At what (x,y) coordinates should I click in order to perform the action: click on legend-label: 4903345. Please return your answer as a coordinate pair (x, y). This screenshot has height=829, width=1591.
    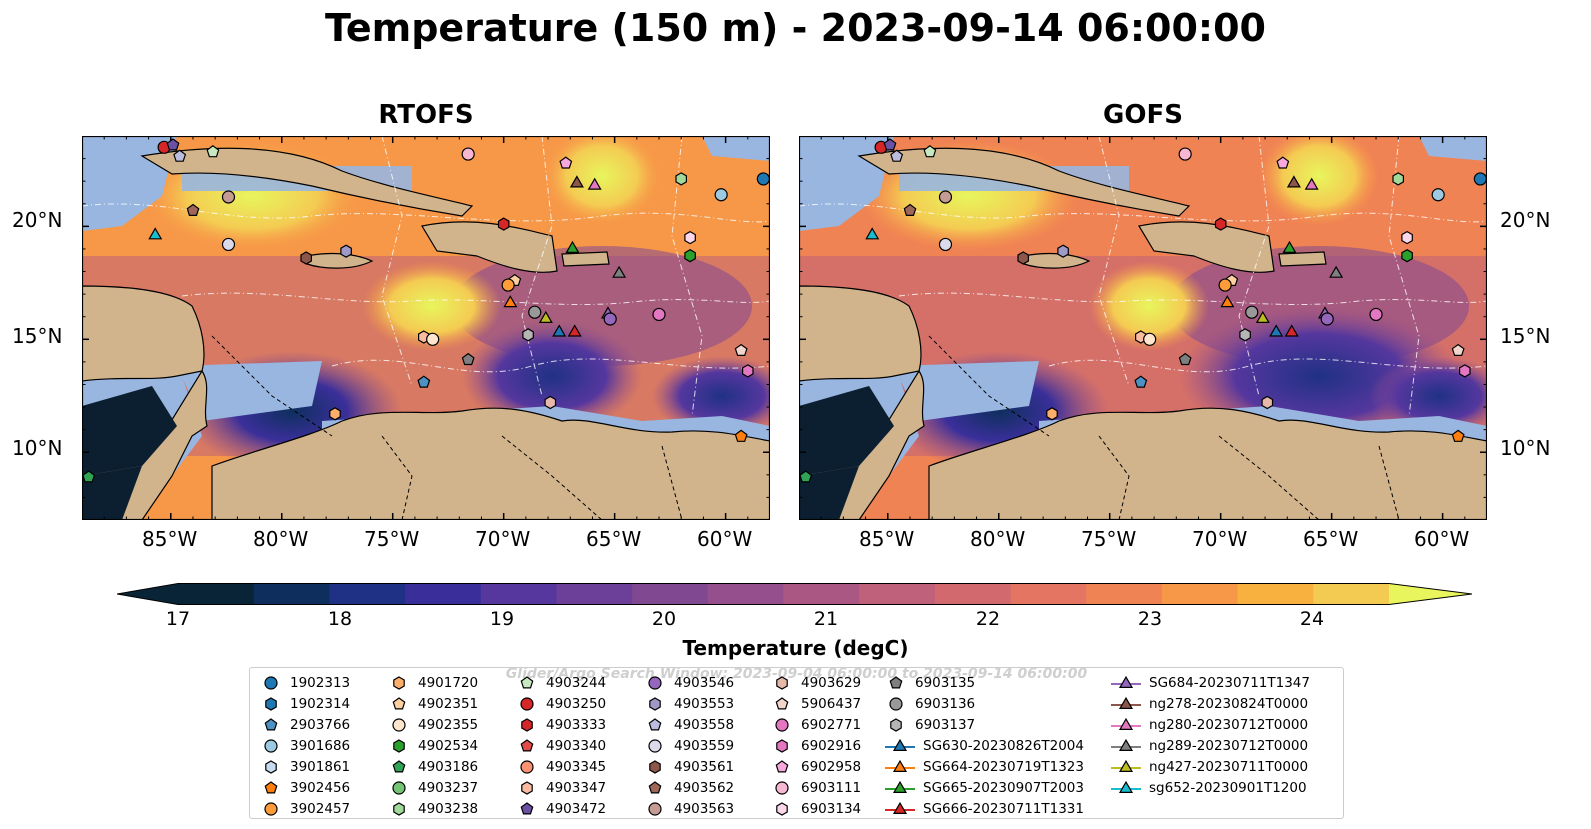
    Looking at the image, I should click on (576, 766).